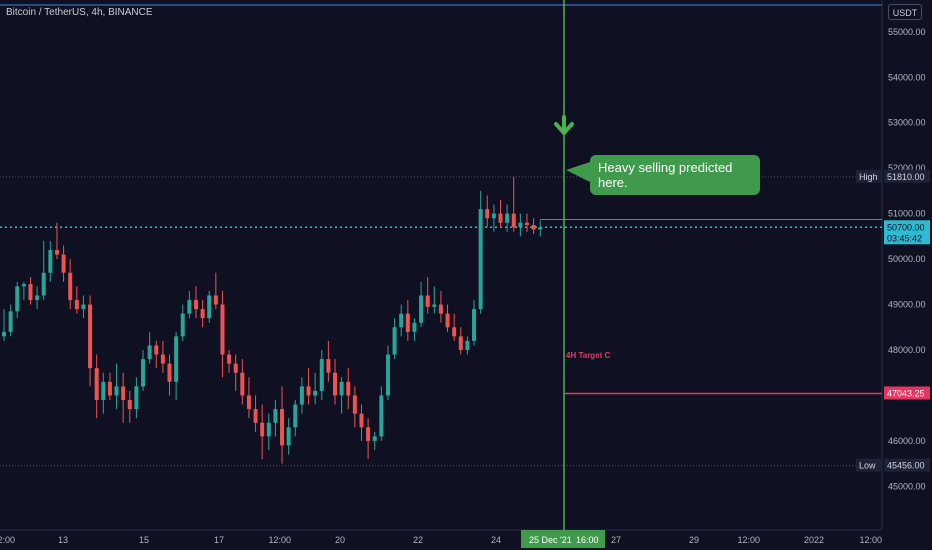 The image size is (932, 550). I want to click on target-price-value: 47043.25, so click(906, 393).